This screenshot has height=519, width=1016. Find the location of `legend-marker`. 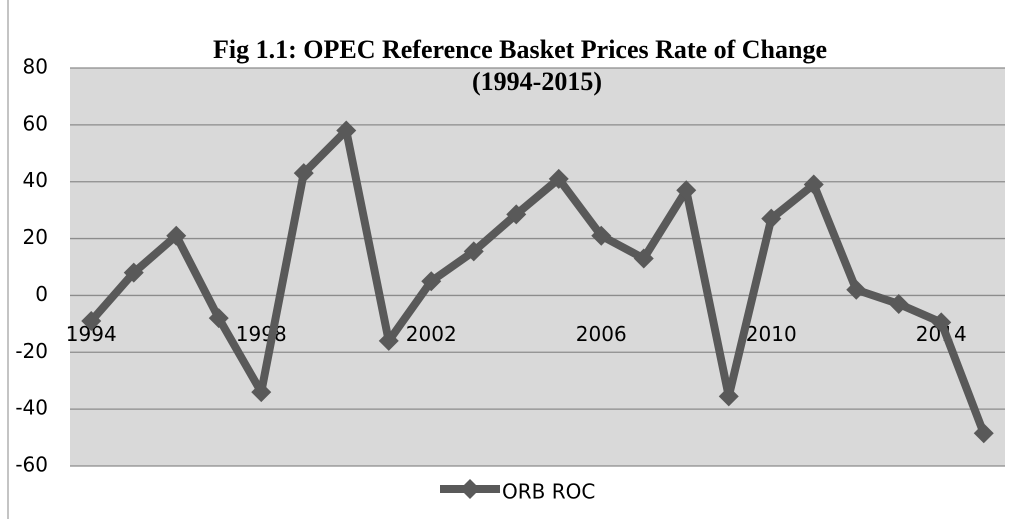

legend-marker is located at coordinates (470, 489).